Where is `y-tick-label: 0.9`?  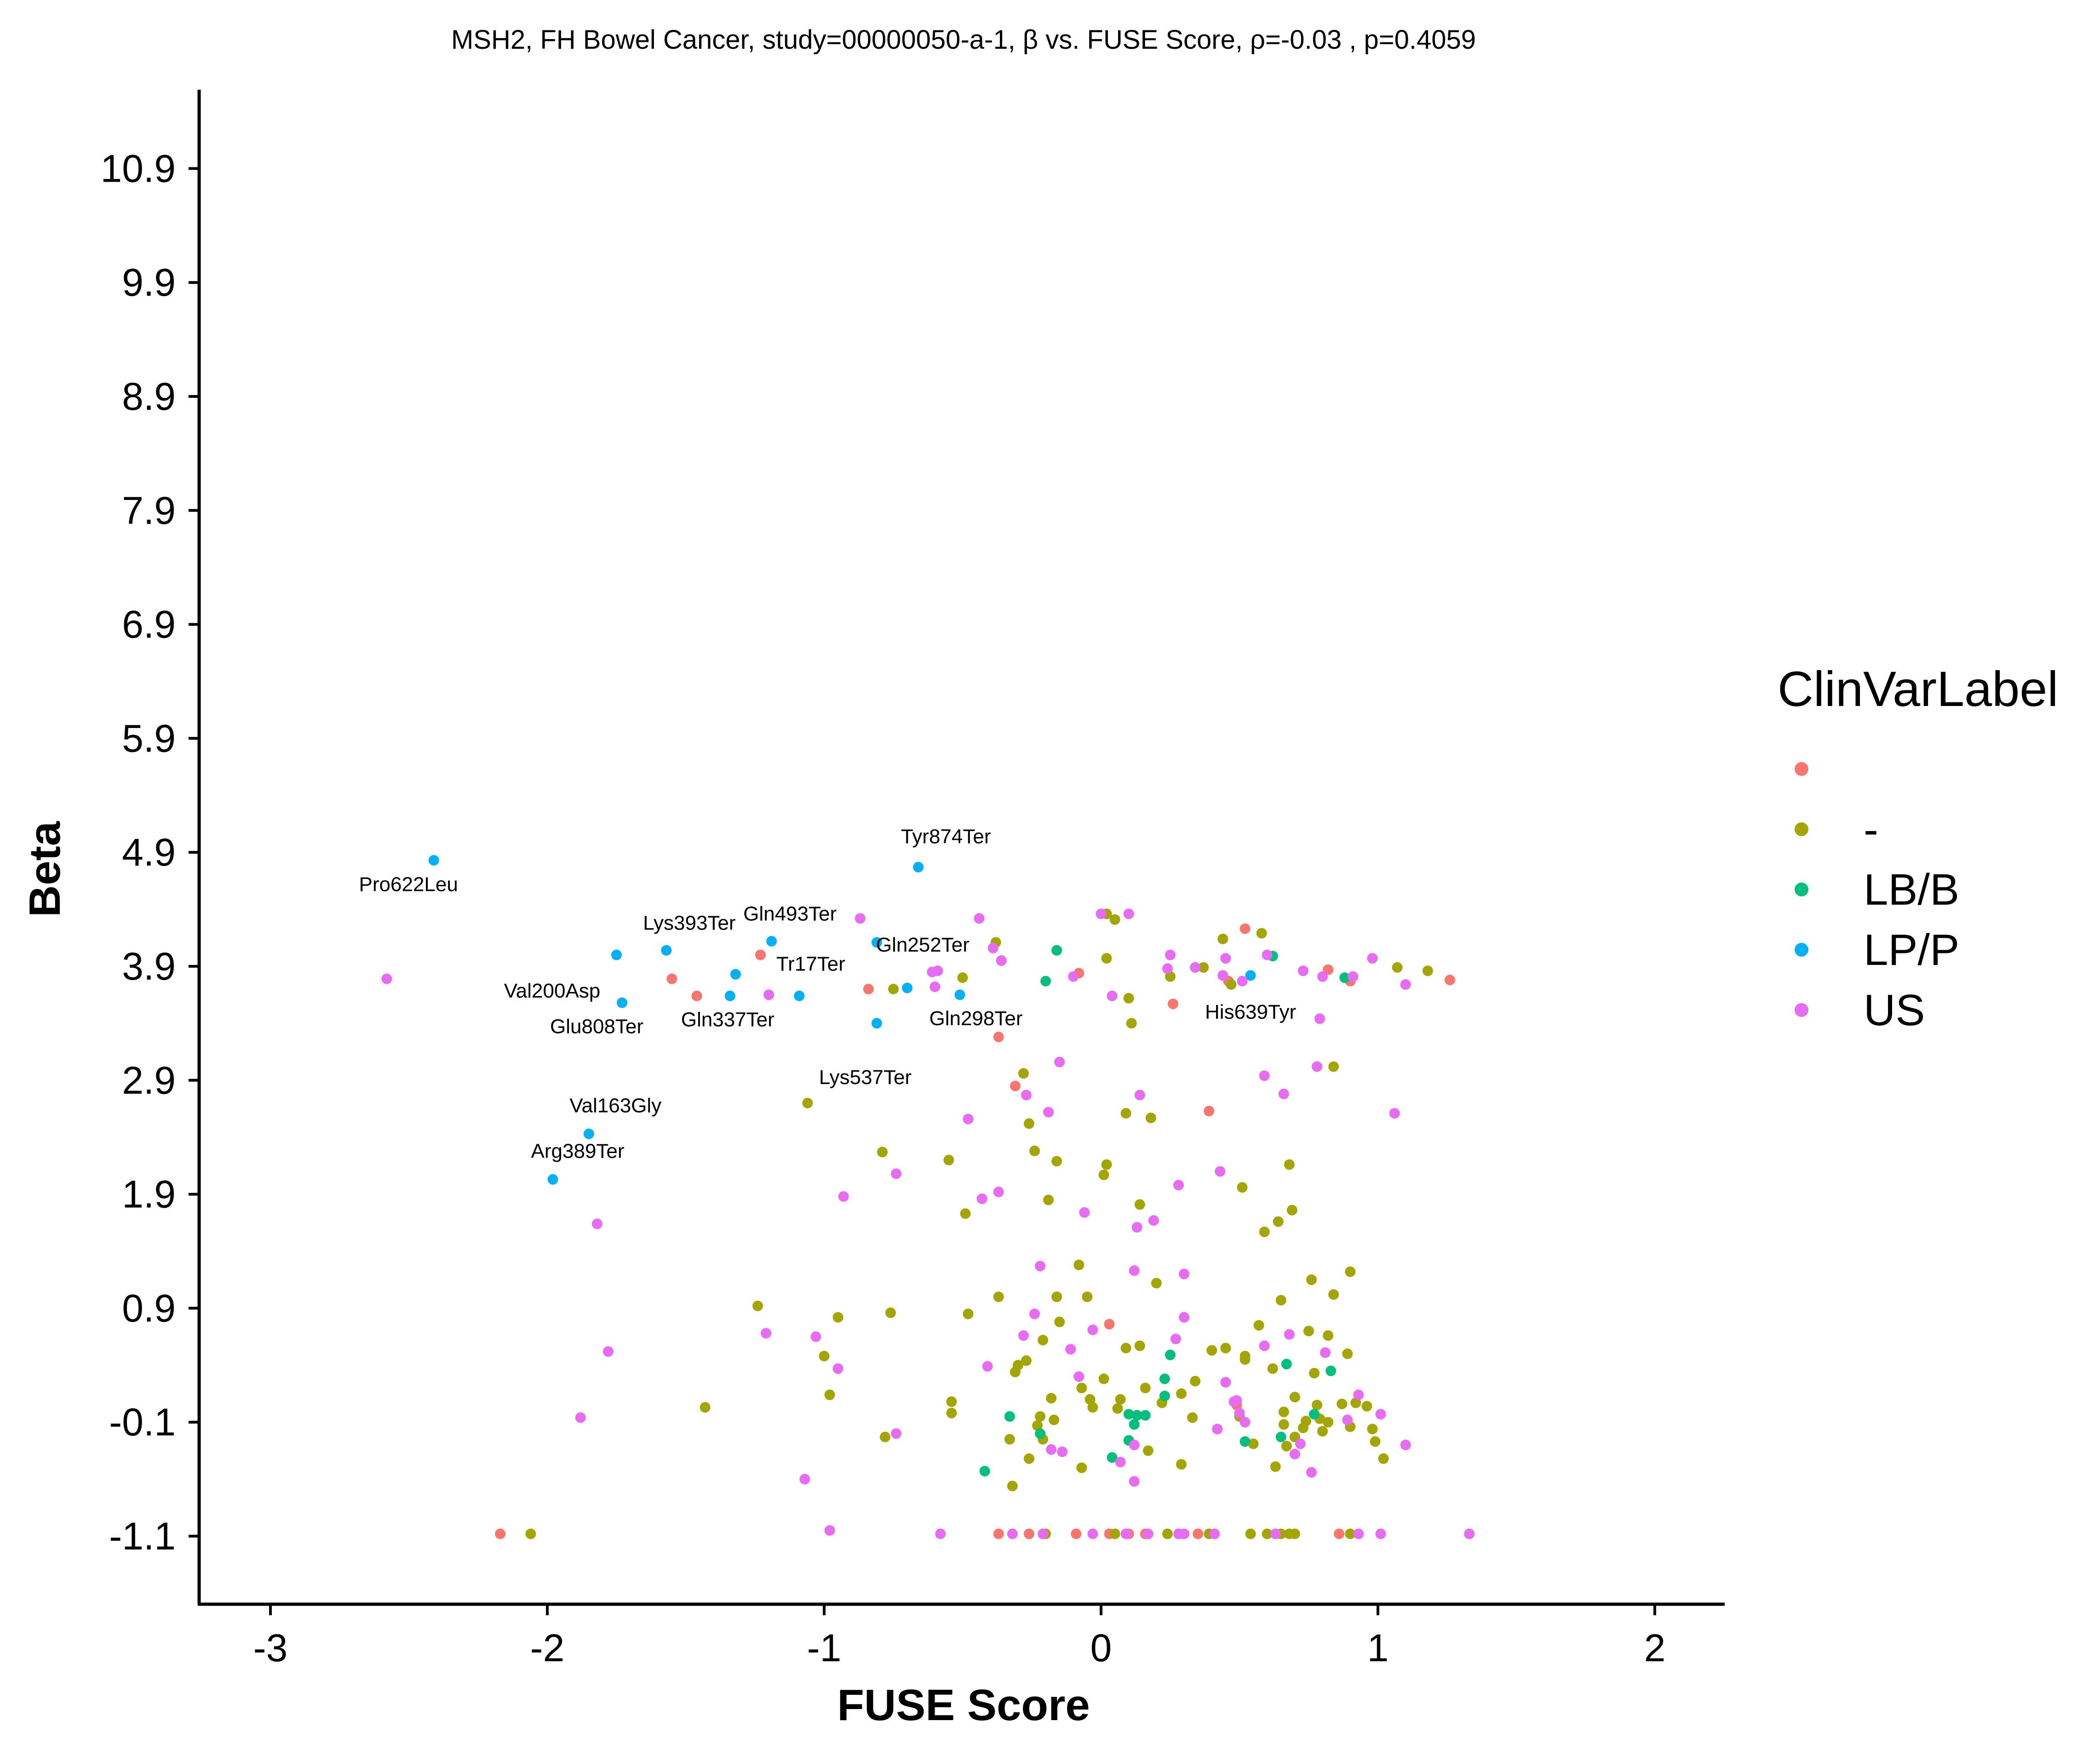
y-tick-label: 0.9 is located at coordinates (149, 1308).